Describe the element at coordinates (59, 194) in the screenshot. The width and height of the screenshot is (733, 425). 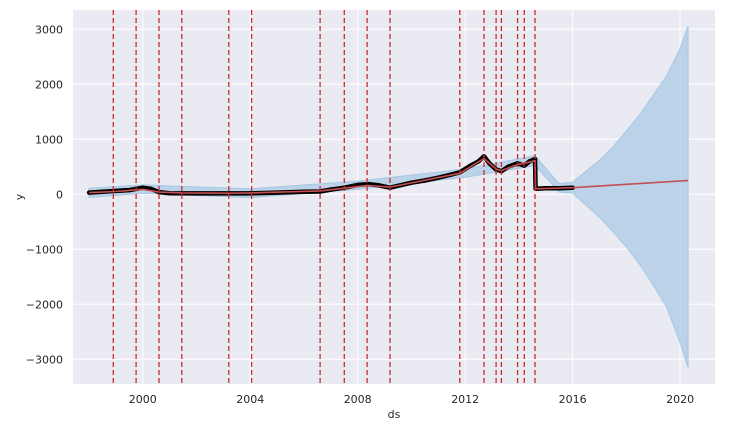
I see `y-tick-label: 0` at that location.